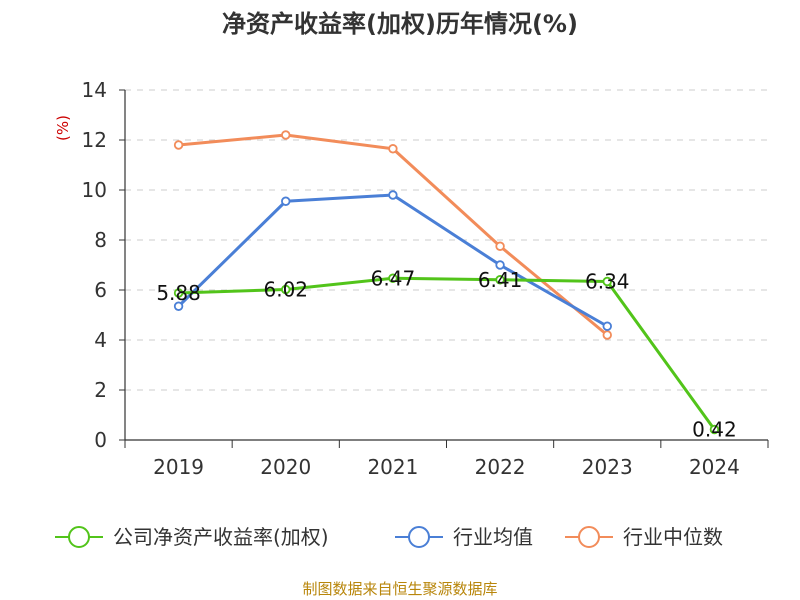 The image size is (800, 600). I want to click on x-tick-label: 2022, so click(500, 467).